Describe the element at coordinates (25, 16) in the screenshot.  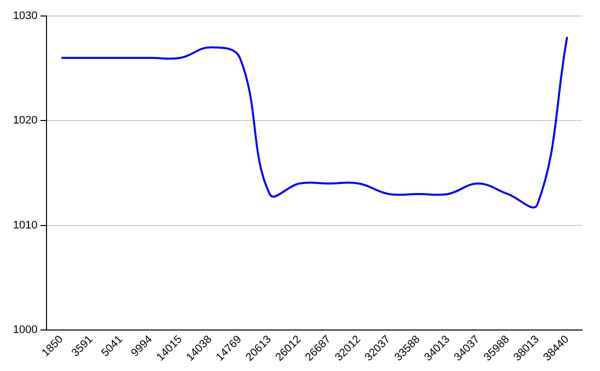
I see `y-tick-label: 1030` at that location.